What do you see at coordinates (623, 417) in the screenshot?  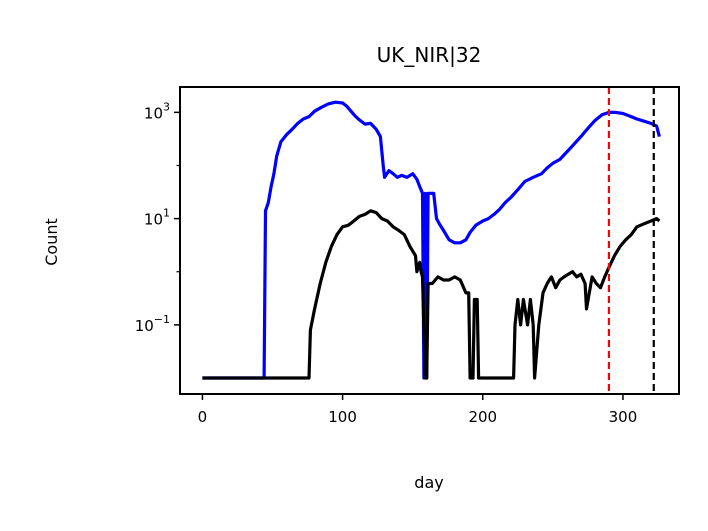 I see `x-tick-label: 300` at bounding box center [623, 417].